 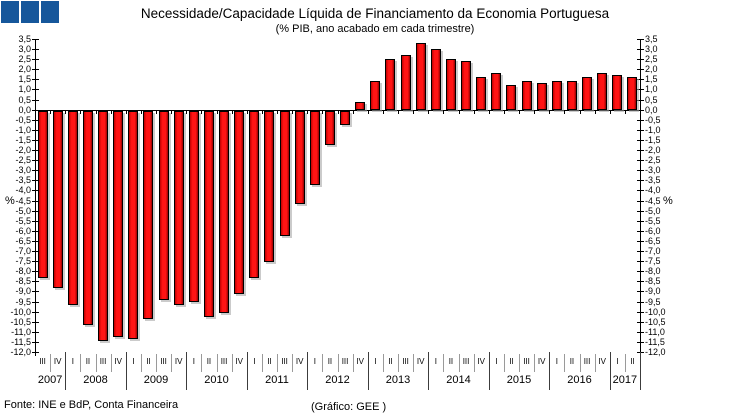 What do you see at coordinates (193, 206) in the screenshot?
I see `bar-2010-I` at bounding box center [193, 206].